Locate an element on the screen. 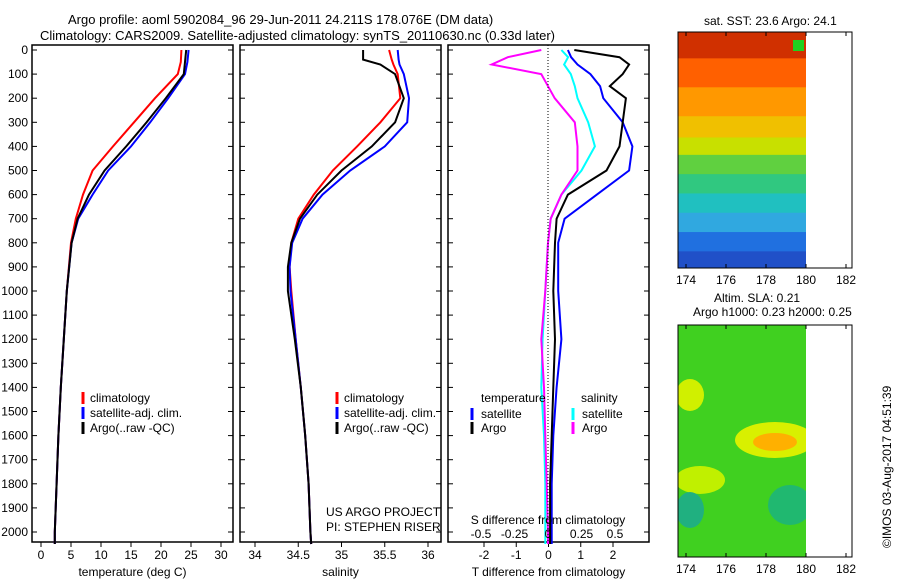 The width and height of the screenshot is (900, 580). x-tick-label: -1 is located at coordinates (516, 555).